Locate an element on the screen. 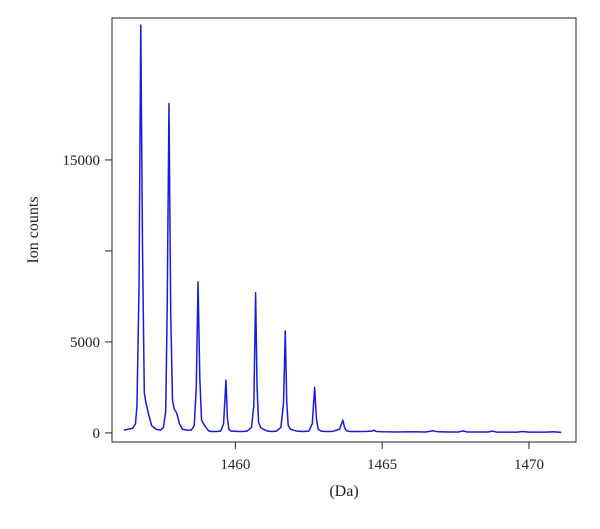 The width and height of the screenshot is (600, 529). y-tick-label: 0 is located at coordinates (97, 434).